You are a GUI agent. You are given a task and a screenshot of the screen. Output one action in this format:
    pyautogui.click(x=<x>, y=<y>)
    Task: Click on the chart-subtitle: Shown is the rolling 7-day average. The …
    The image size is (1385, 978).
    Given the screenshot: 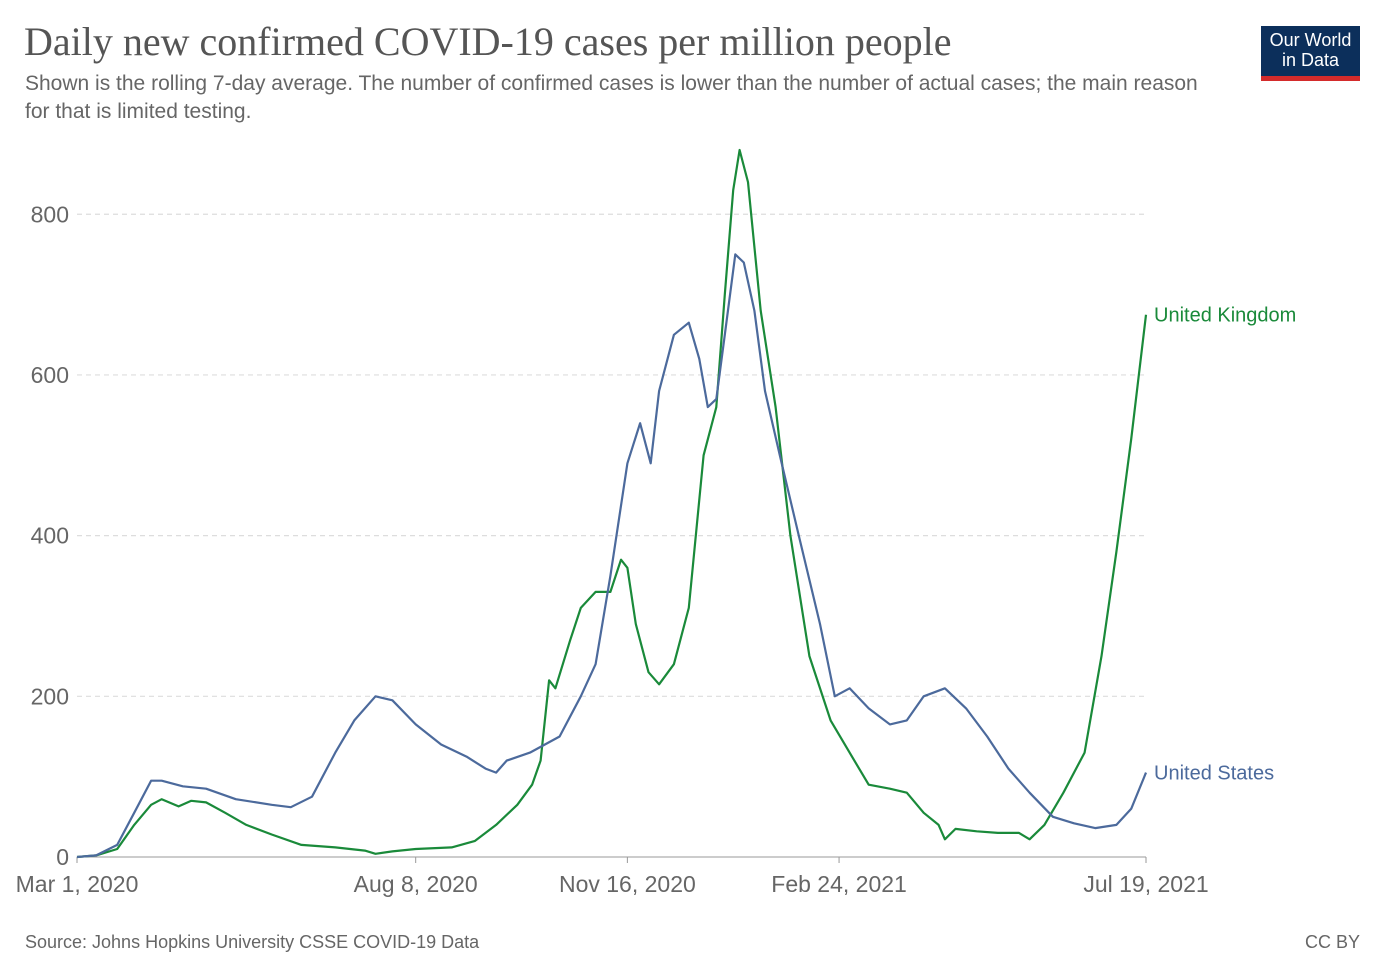 What is the action you would take?
    pyautogui.click(x=611, y=97)
    